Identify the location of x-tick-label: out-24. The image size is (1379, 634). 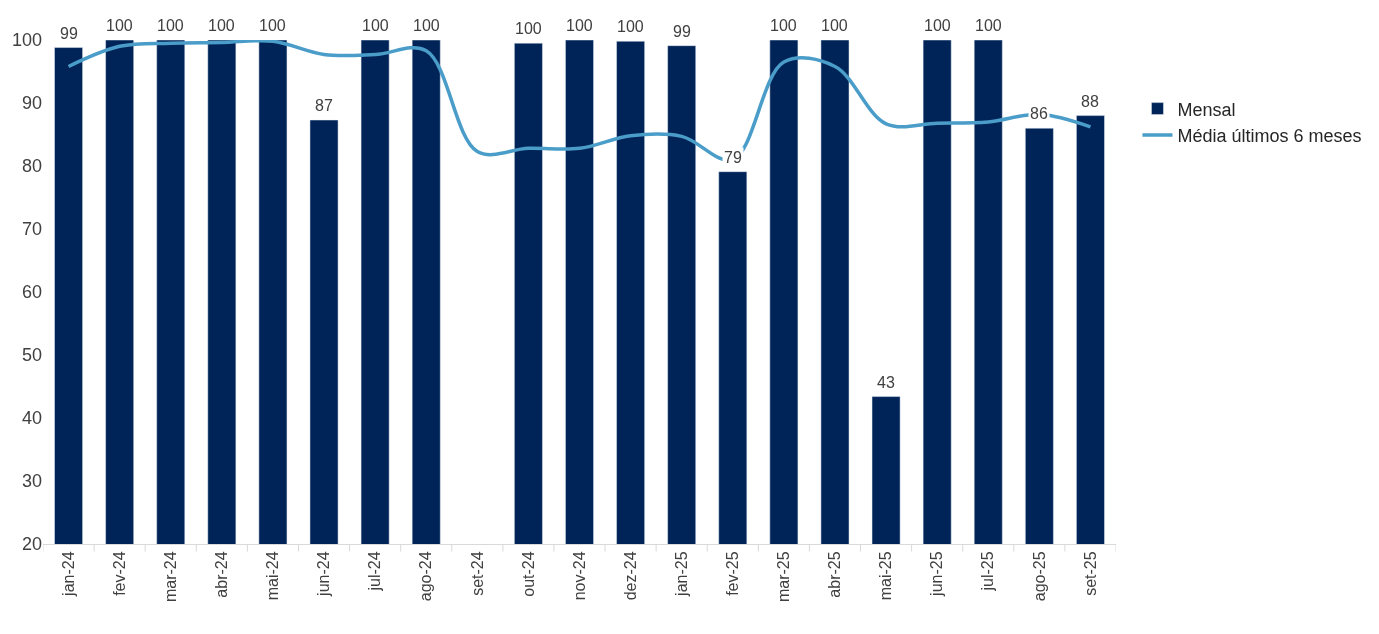
(528, 574).